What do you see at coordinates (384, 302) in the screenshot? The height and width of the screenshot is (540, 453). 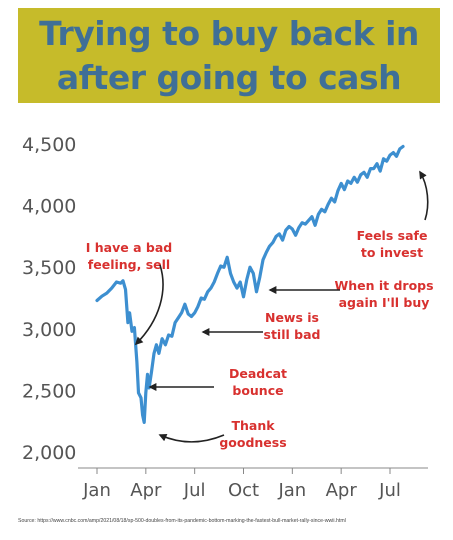 I see `annotation-text: again I'll buy` at bounding box center [384, 302].